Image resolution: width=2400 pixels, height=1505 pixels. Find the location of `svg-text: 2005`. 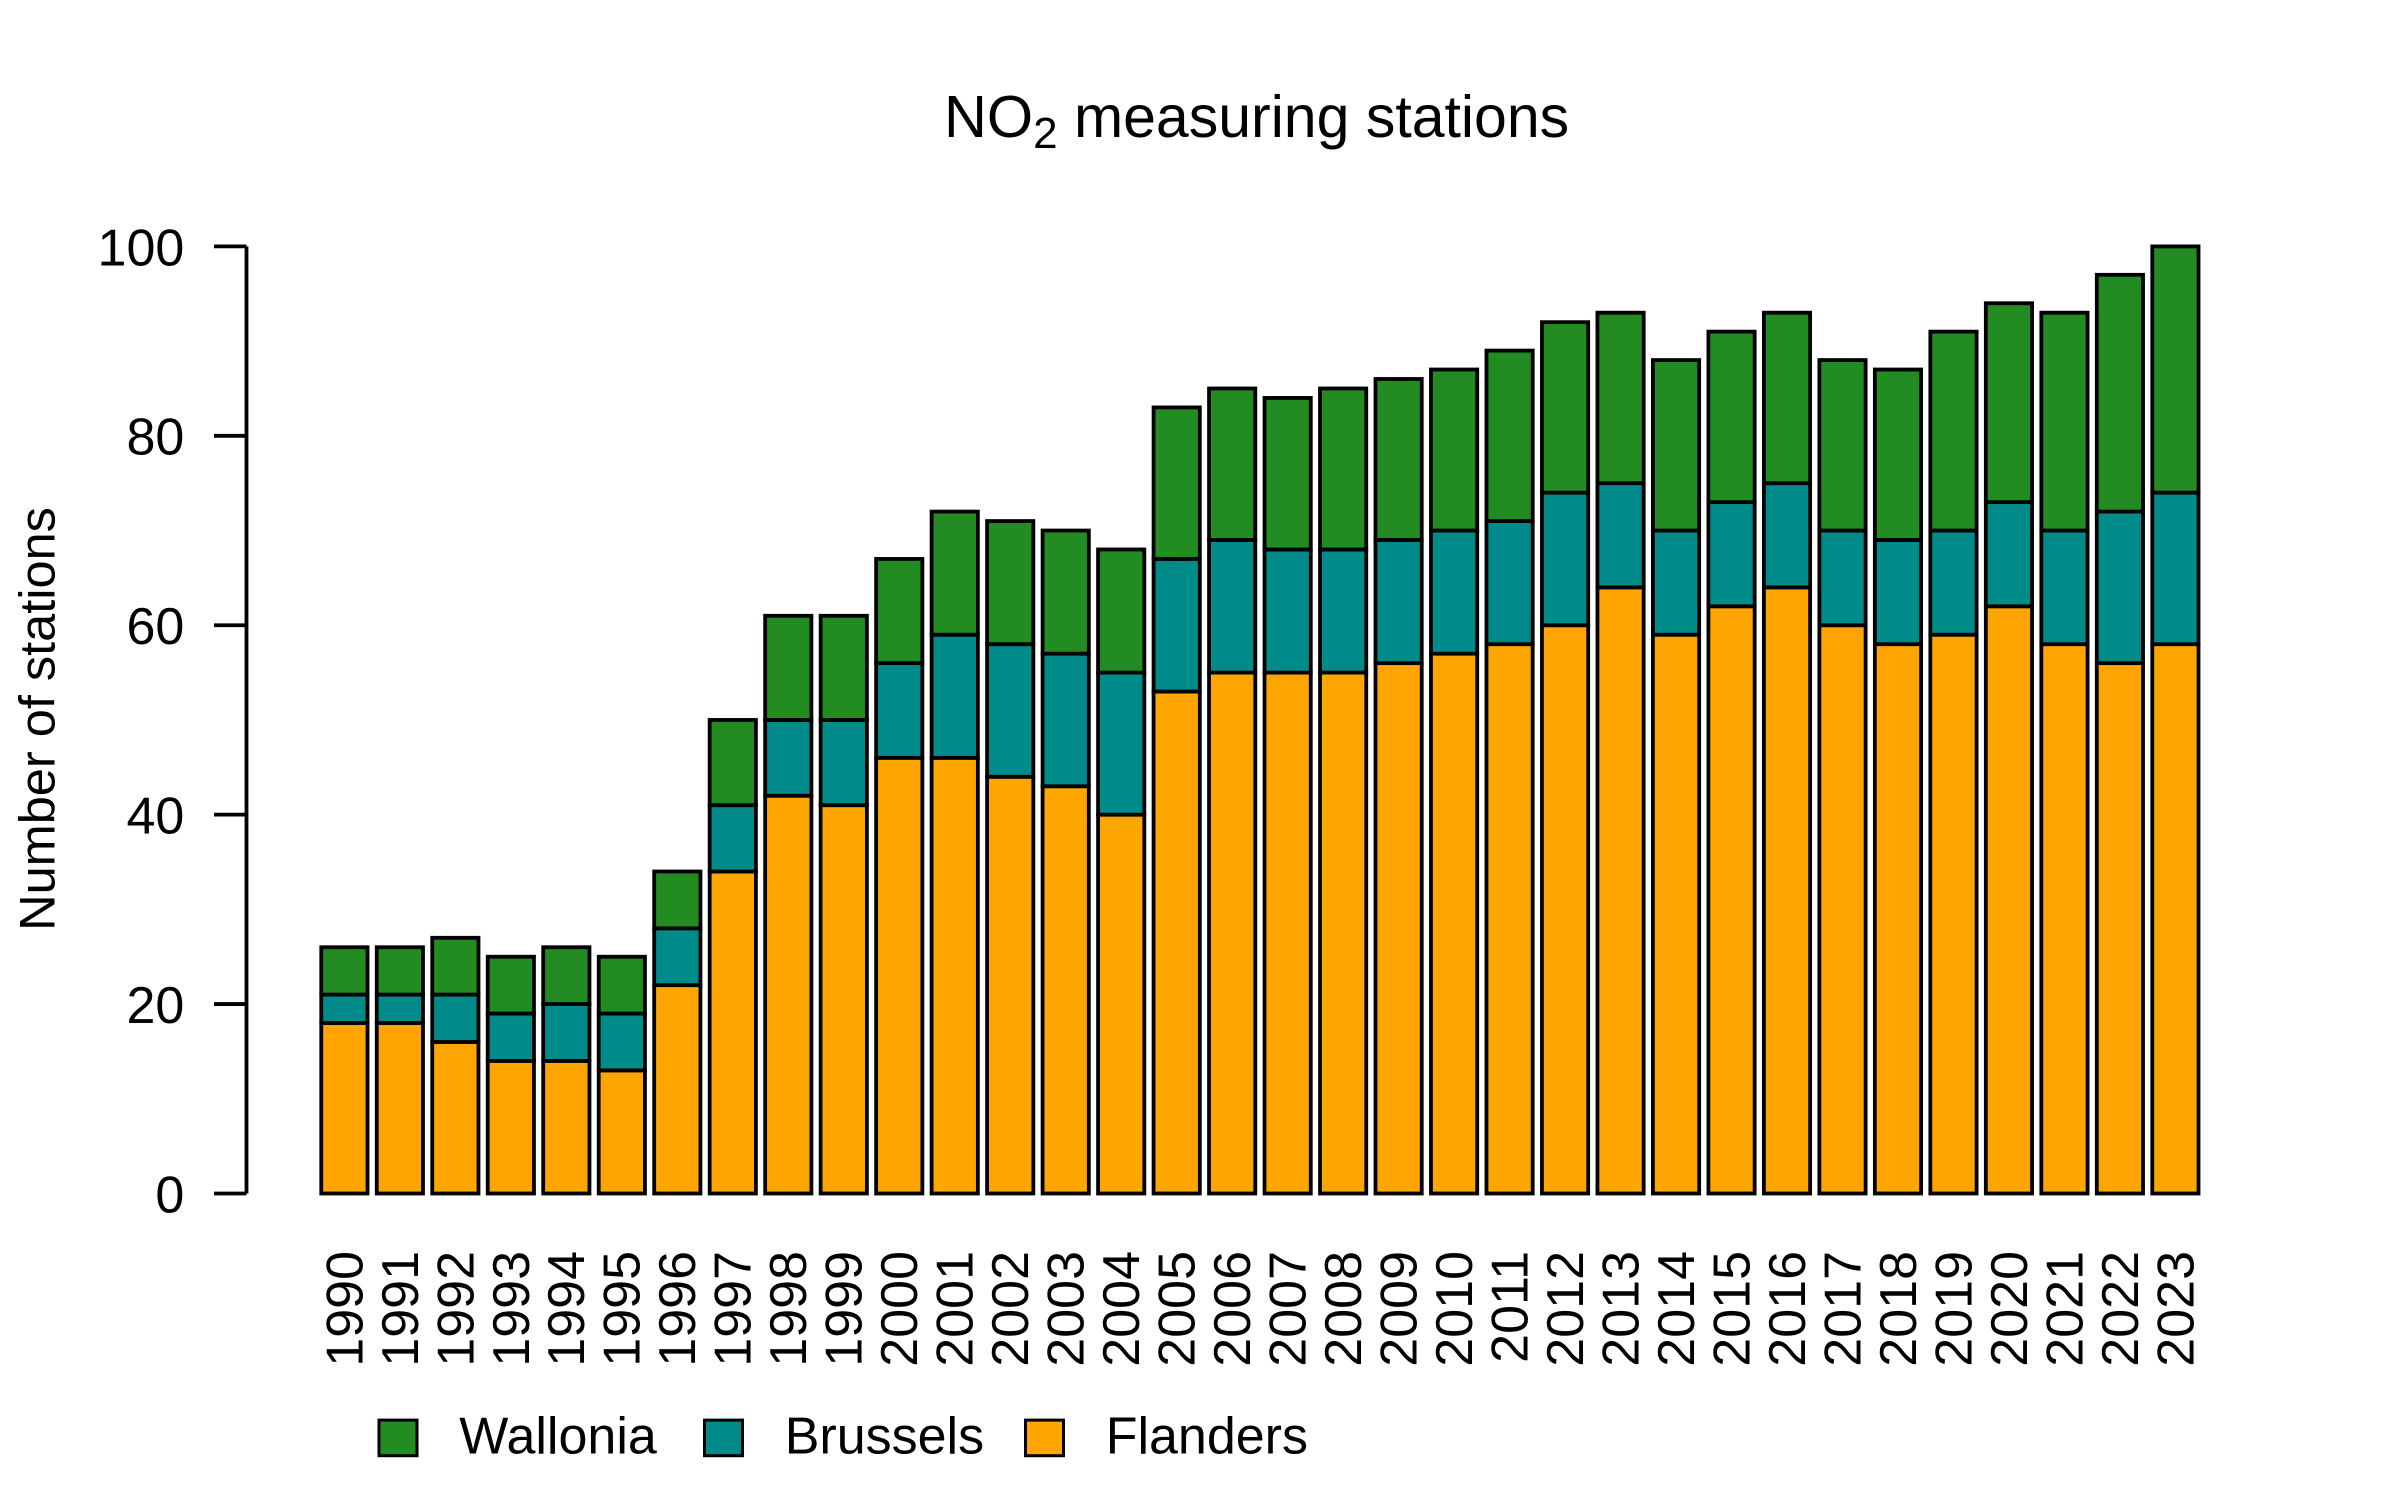

svg-text: 2005 is located at coordinates (1178, 1309).